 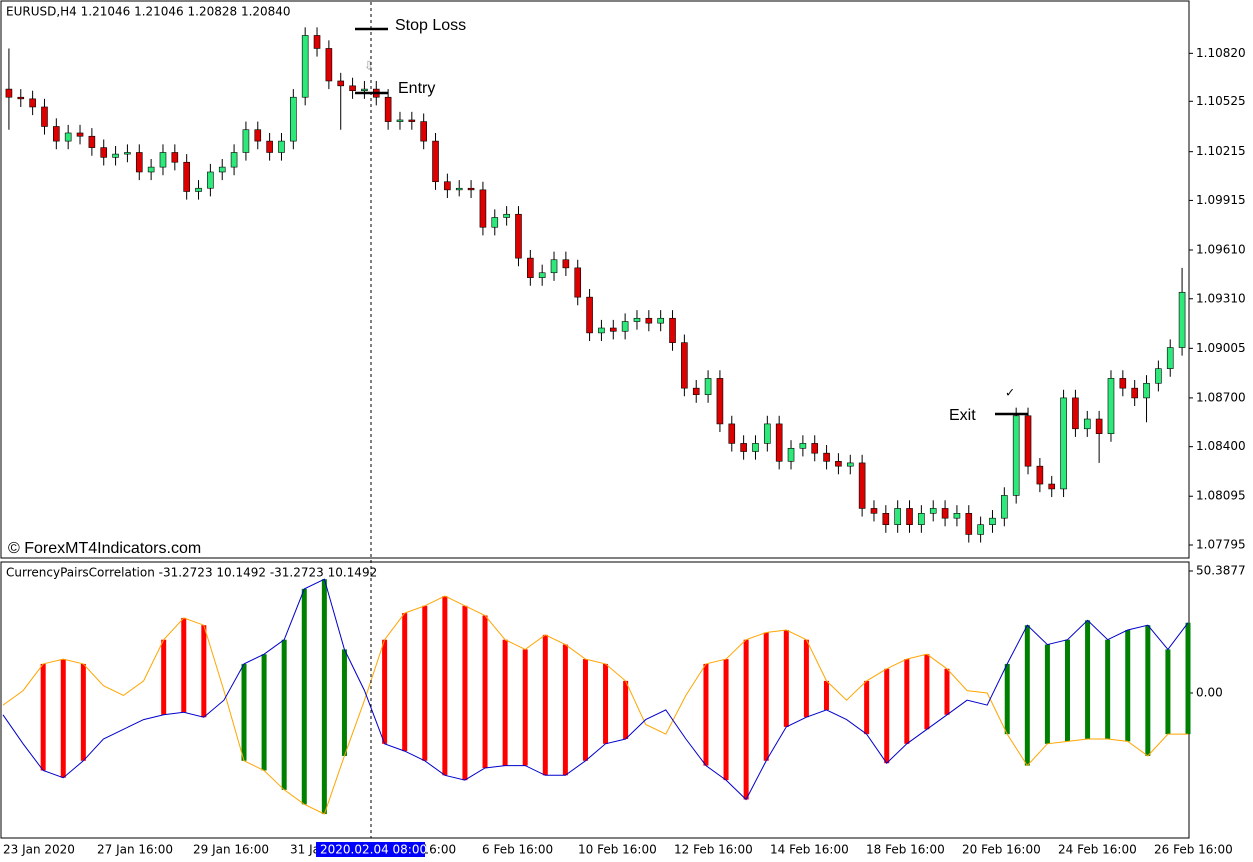 I want to click on x-tick-label: 6 Feb 16:00, so click(x=517, y=850).